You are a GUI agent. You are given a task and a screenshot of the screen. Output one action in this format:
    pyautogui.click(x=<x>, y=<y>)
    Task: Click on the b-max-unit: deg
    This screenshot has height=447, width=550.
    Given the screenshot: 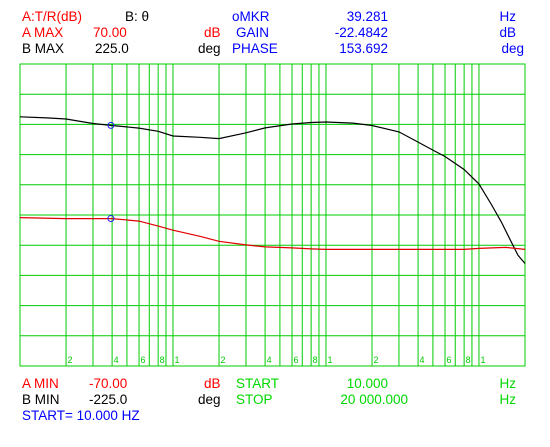 What is the action you would take?
    pyautogui.click(x=209, y=48)
    